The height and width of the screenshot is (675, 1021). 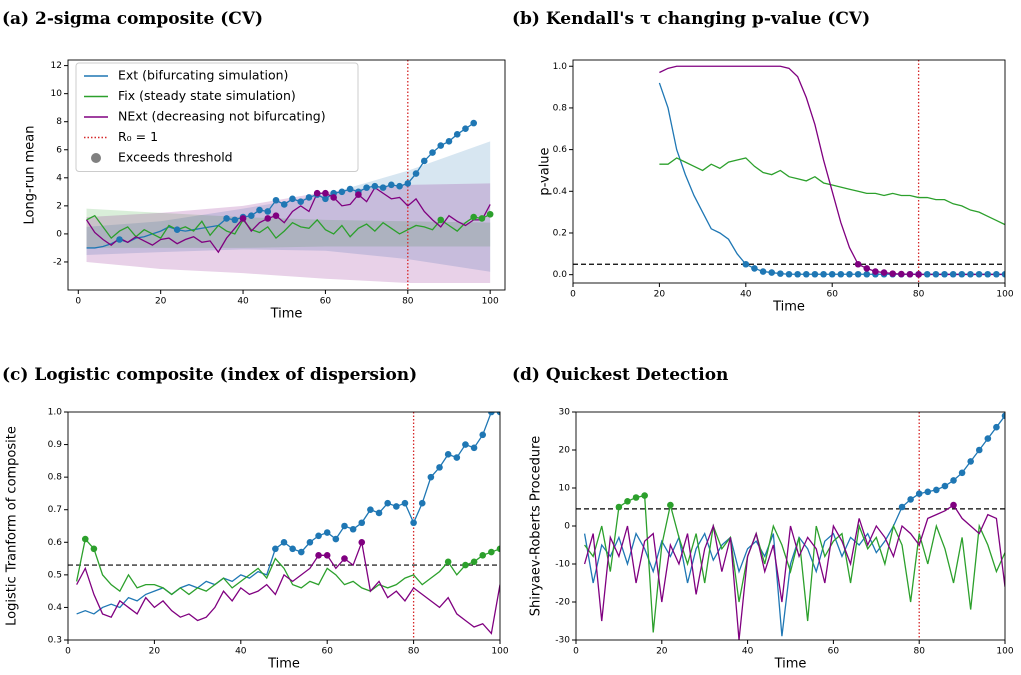 What do you see at coordinates (565, 413) in the screenshot?
I see `y-tick-label: 30` at bounding box center [565, 413].